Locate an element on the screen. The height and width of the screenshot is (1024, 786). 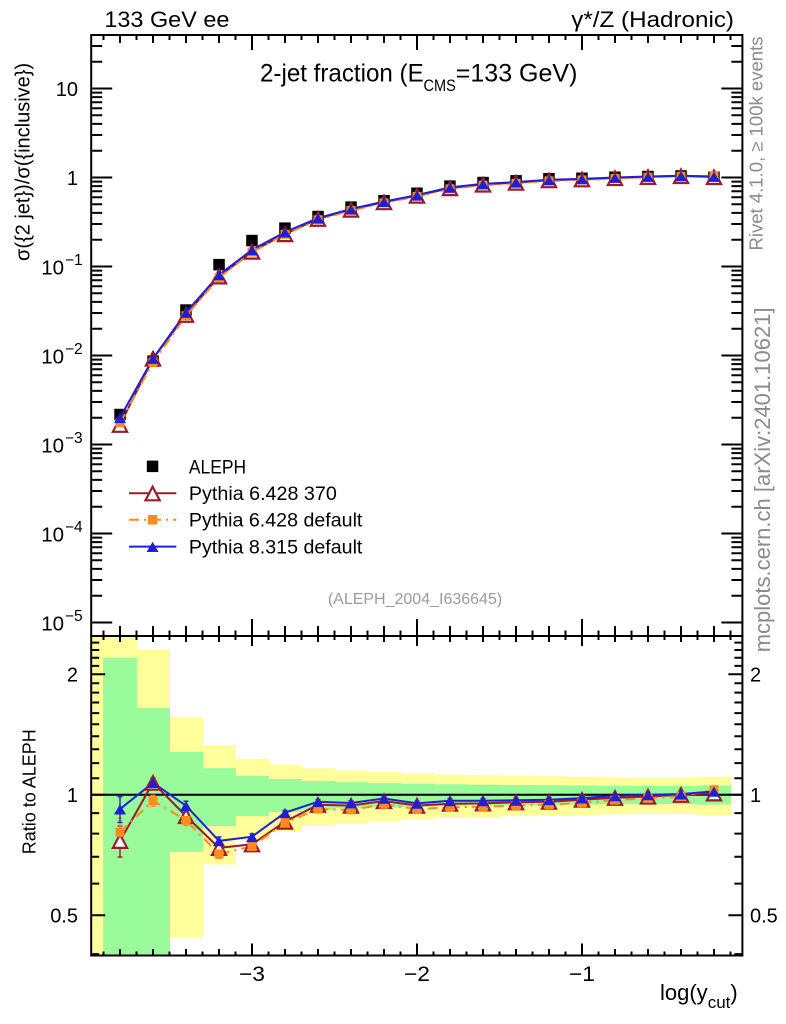
svg-text: Rivet 4.1.0, ≥ 100k events is located at coordinates (757, 144).